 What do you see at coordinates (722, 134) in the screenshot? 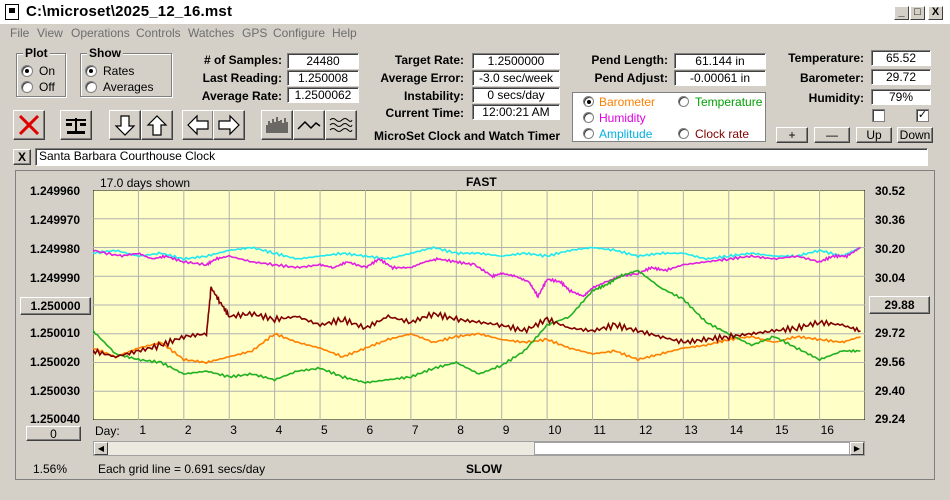
I see `sensor-clockrate-label: Clock rate` at bounding box center [722, 134].